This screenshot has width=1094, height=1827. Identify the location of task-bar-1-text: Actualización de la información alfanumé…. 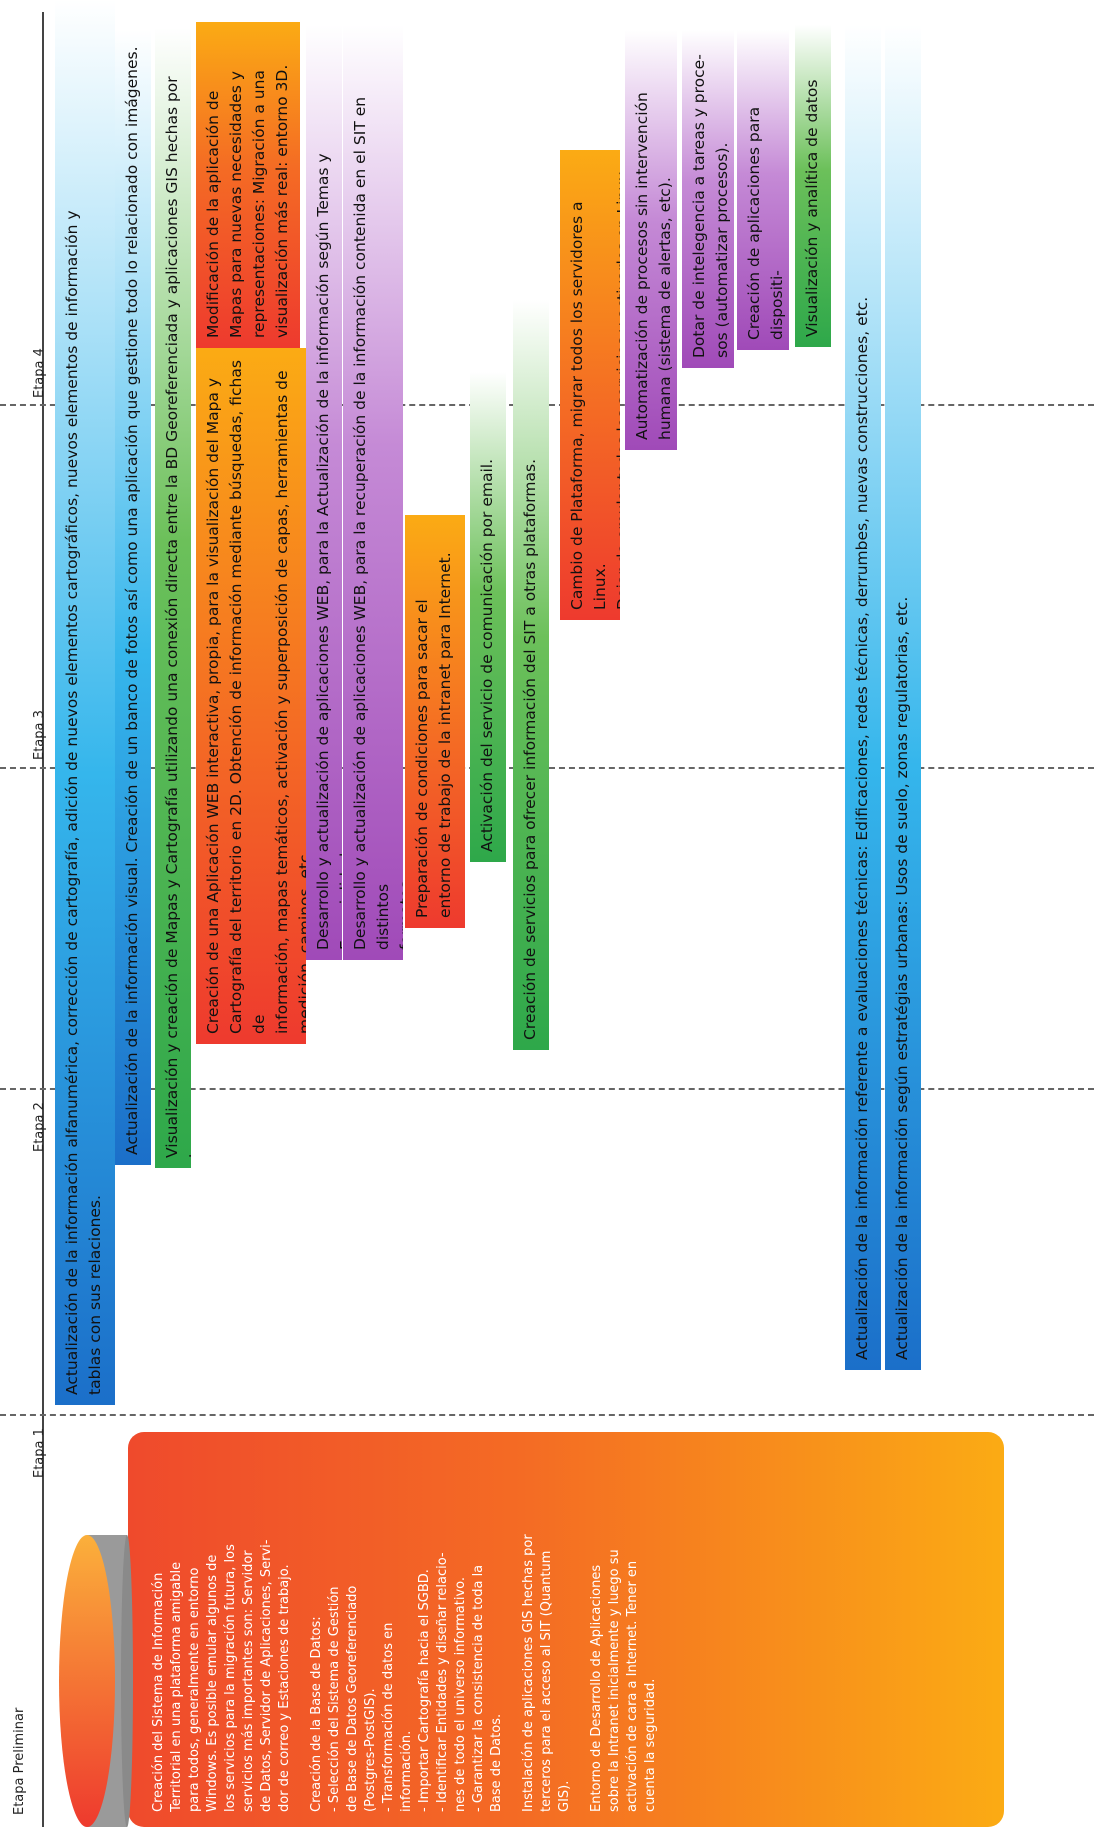
(83, 802).